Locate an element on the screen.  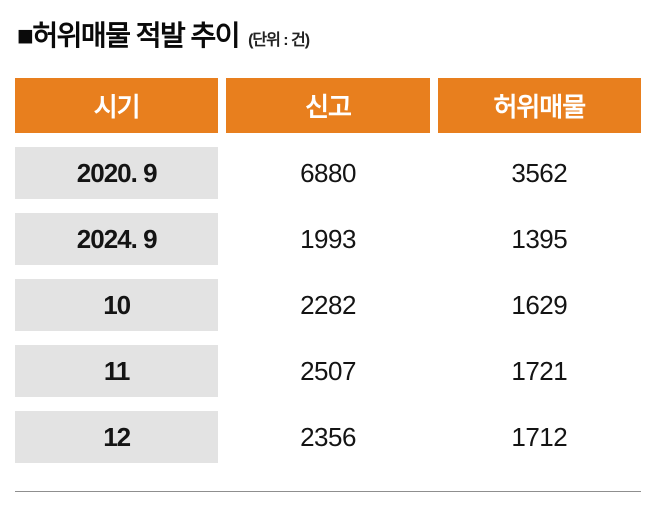
column-header-fake-listings: 허위매물 is located at coordinates (539, 105).